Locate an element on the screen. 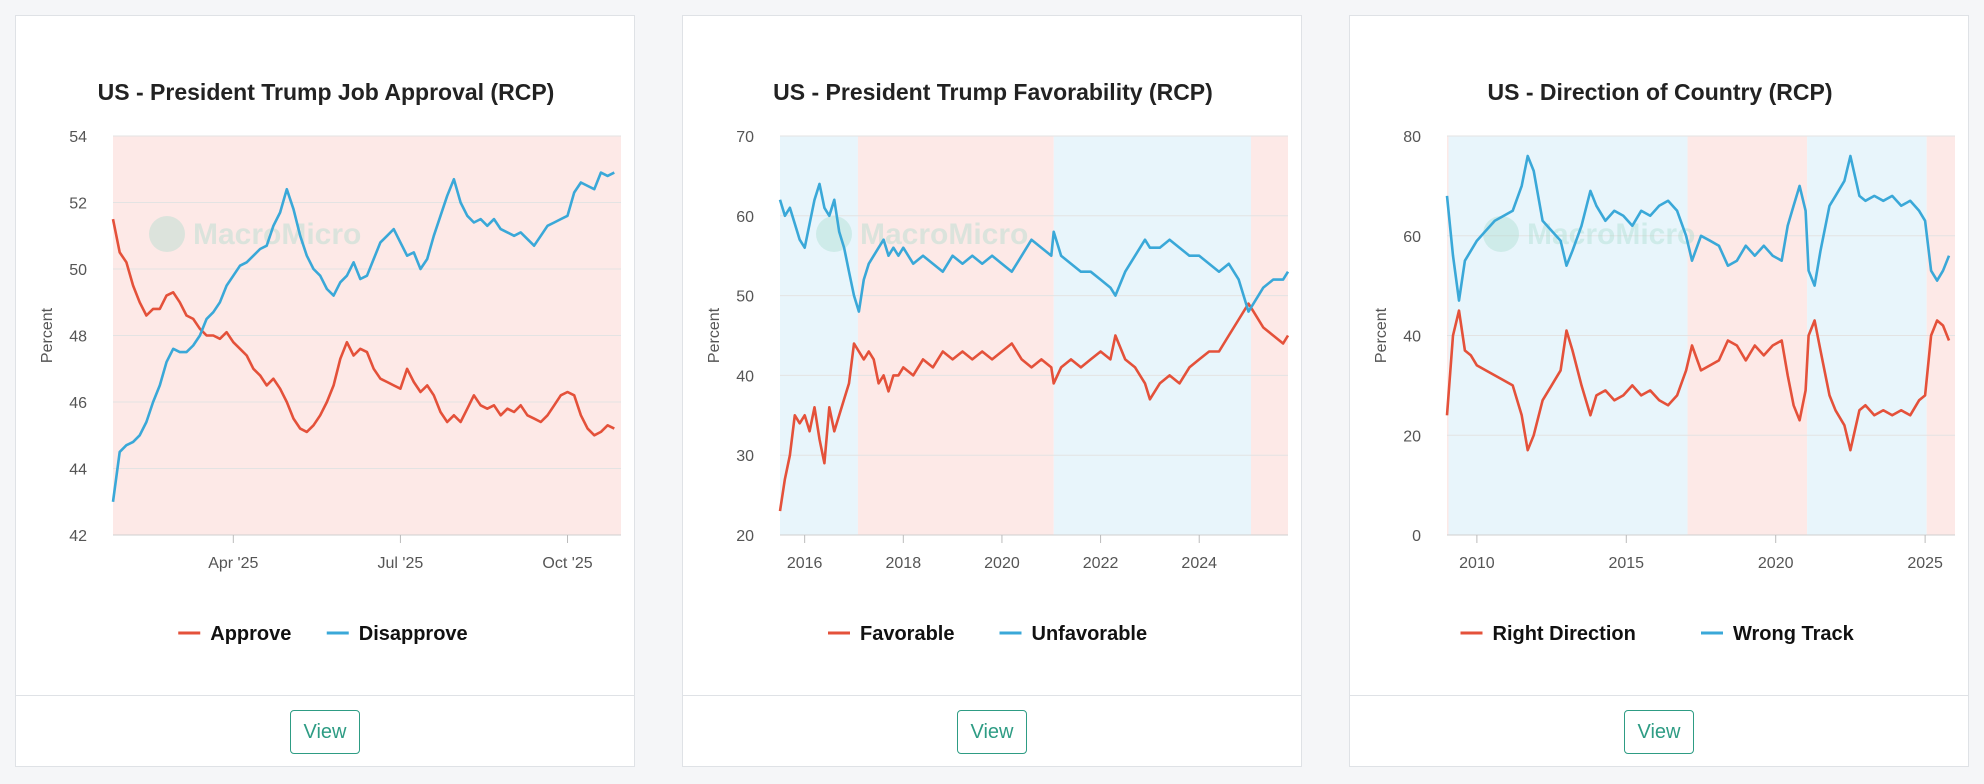 The width and height of the screenshot is (1984, 784). y-tick-label: 80 is located at coordinates (1412, 137).